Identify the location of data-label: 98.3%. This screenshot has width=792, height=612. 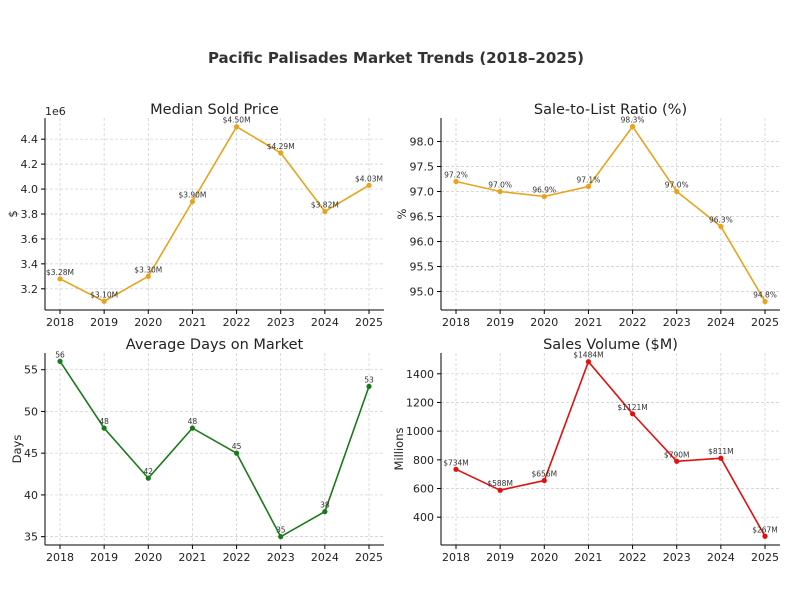
(633, 120).